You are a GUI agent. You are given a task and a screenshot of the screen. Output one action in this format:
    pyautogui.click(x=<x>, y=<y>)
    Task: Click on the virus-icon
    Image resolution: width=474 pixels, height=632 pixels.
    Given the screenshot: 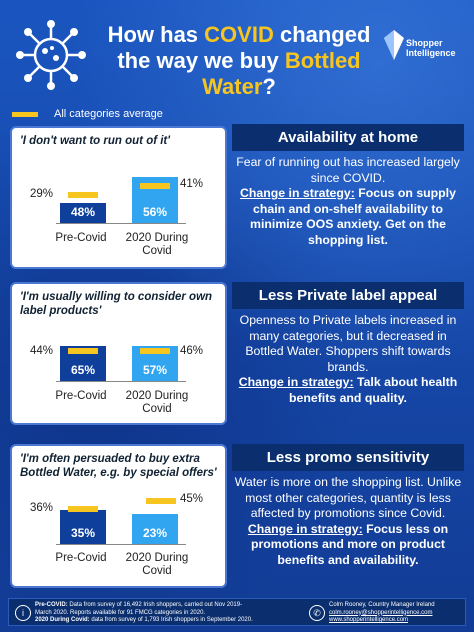 What is the action you would take?
    pyautogui.click(x=51, y=55)
    